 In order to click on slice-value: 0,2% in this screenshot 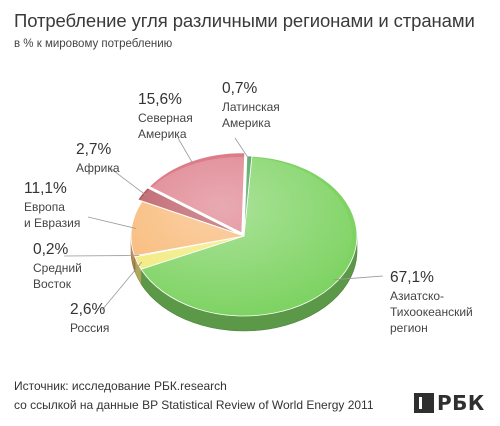, I will do `click(51, 249)`.